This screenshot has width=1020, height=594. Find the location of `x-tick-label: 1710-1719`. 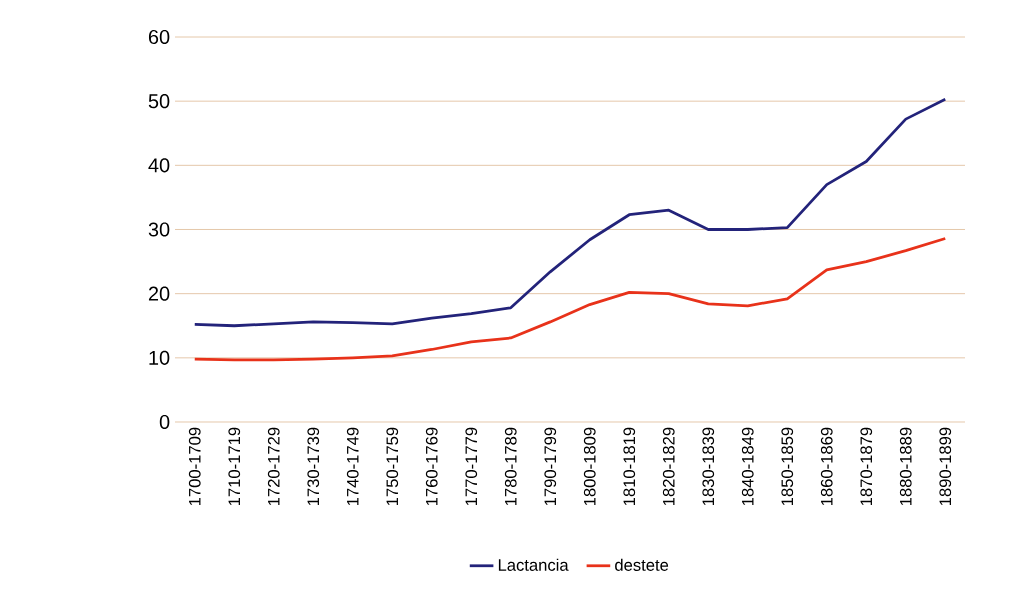

x-tick-label: 1710-1719 is located at coordinates (234, 466).